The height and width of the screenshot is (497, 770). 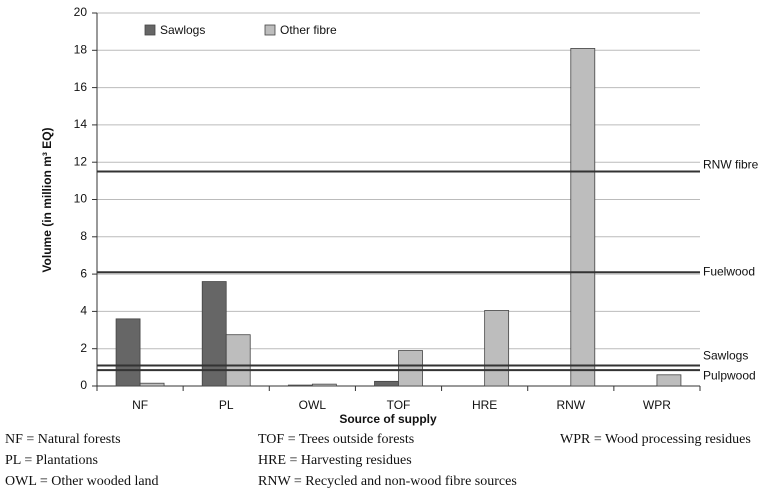 What do you see at coordinates (731, 165) in the screenshot?
I see `reference-label: RNW fibre` at bounding box center [731, 165].